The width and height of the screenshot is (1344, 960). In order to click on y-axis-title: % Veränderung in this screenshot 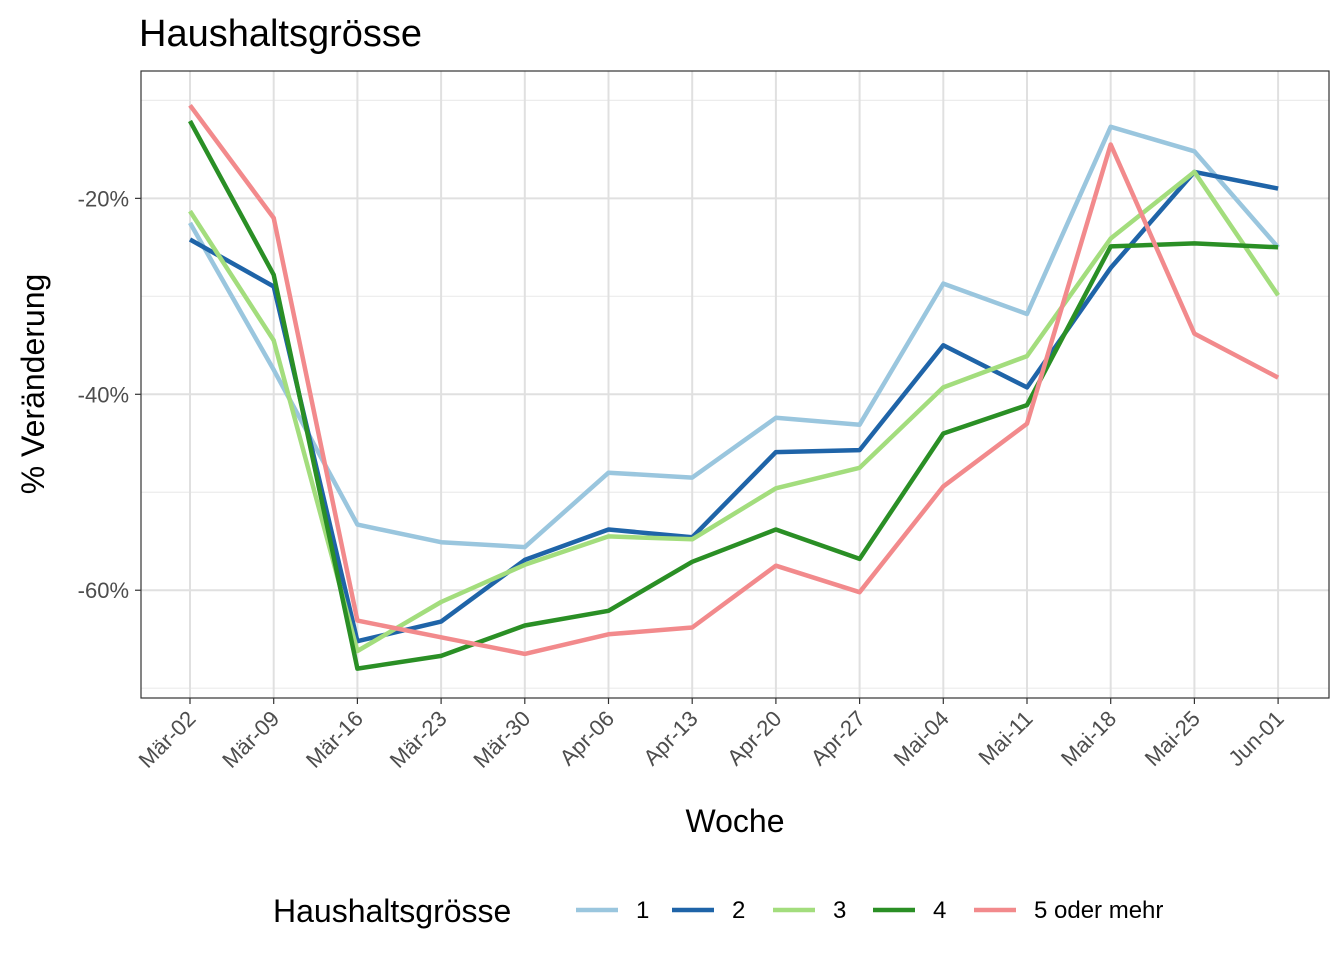, I will do `click(33, 384)`.